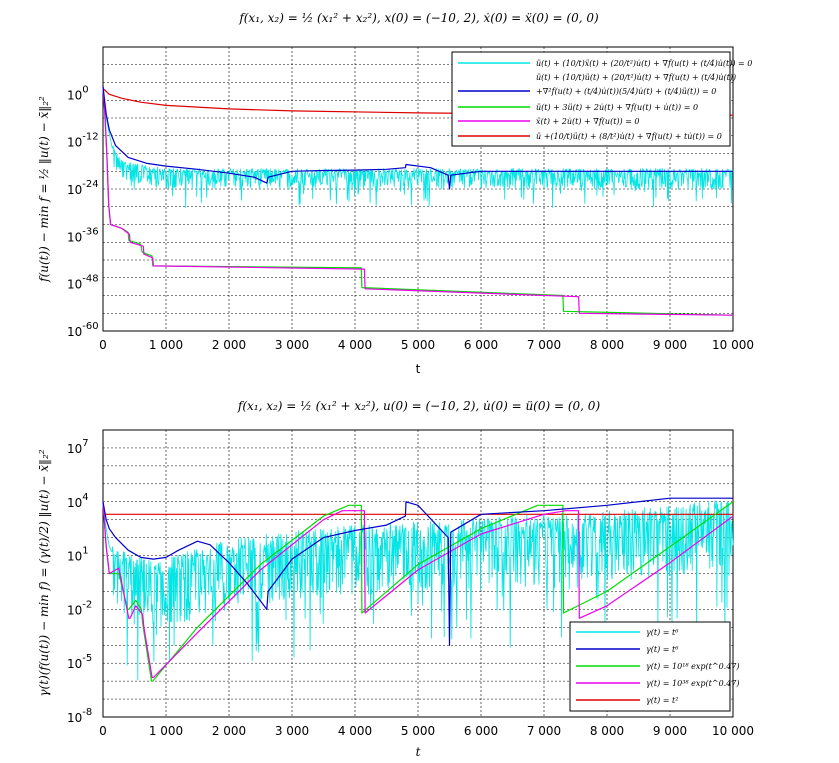 The width and height of the screenshot is (839, 763). What do you see at coordinates (229, 731) in the screenshot?
I see `bottom-x-tick-label: 2 000` at bounding box center [229, 731].